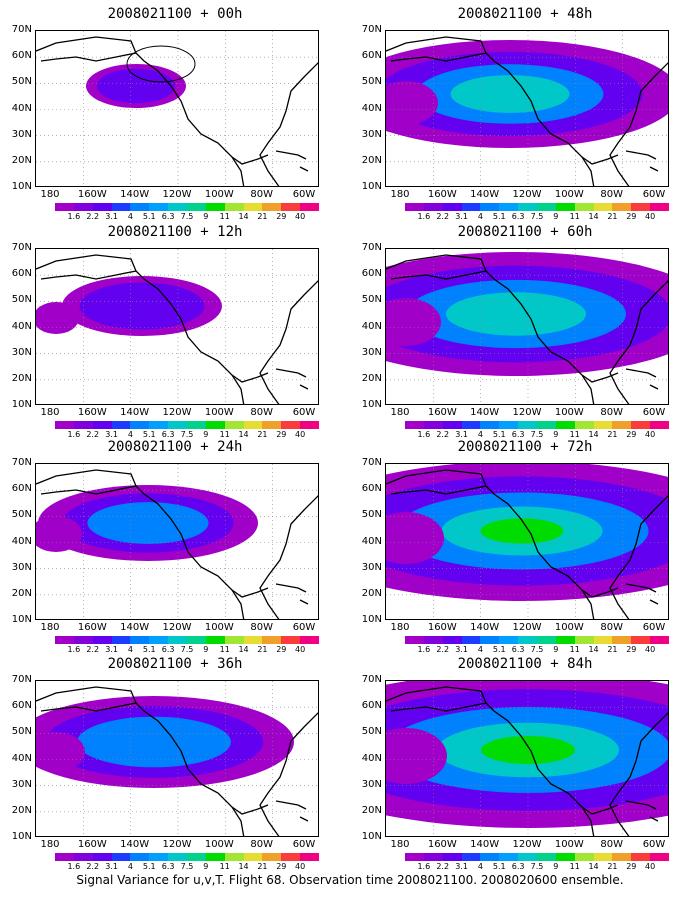  Describe the element at coordinates (175, 447) in the screenshot. I see `panel-title: 2008021100 + 24h` at that location.